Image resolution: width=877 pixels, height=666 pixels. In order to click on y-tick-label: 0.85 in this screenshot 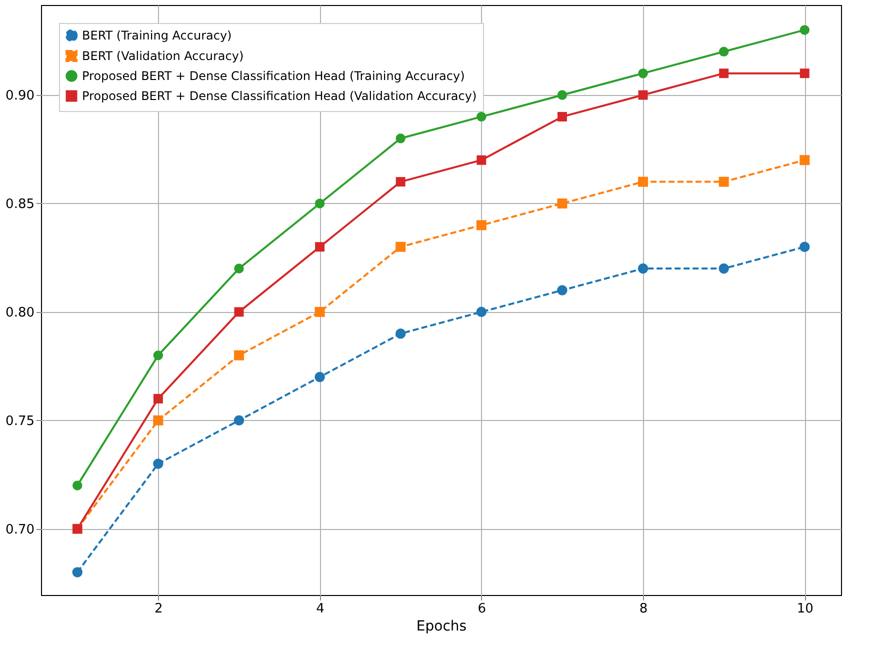, I will do `click(20, 204)`.